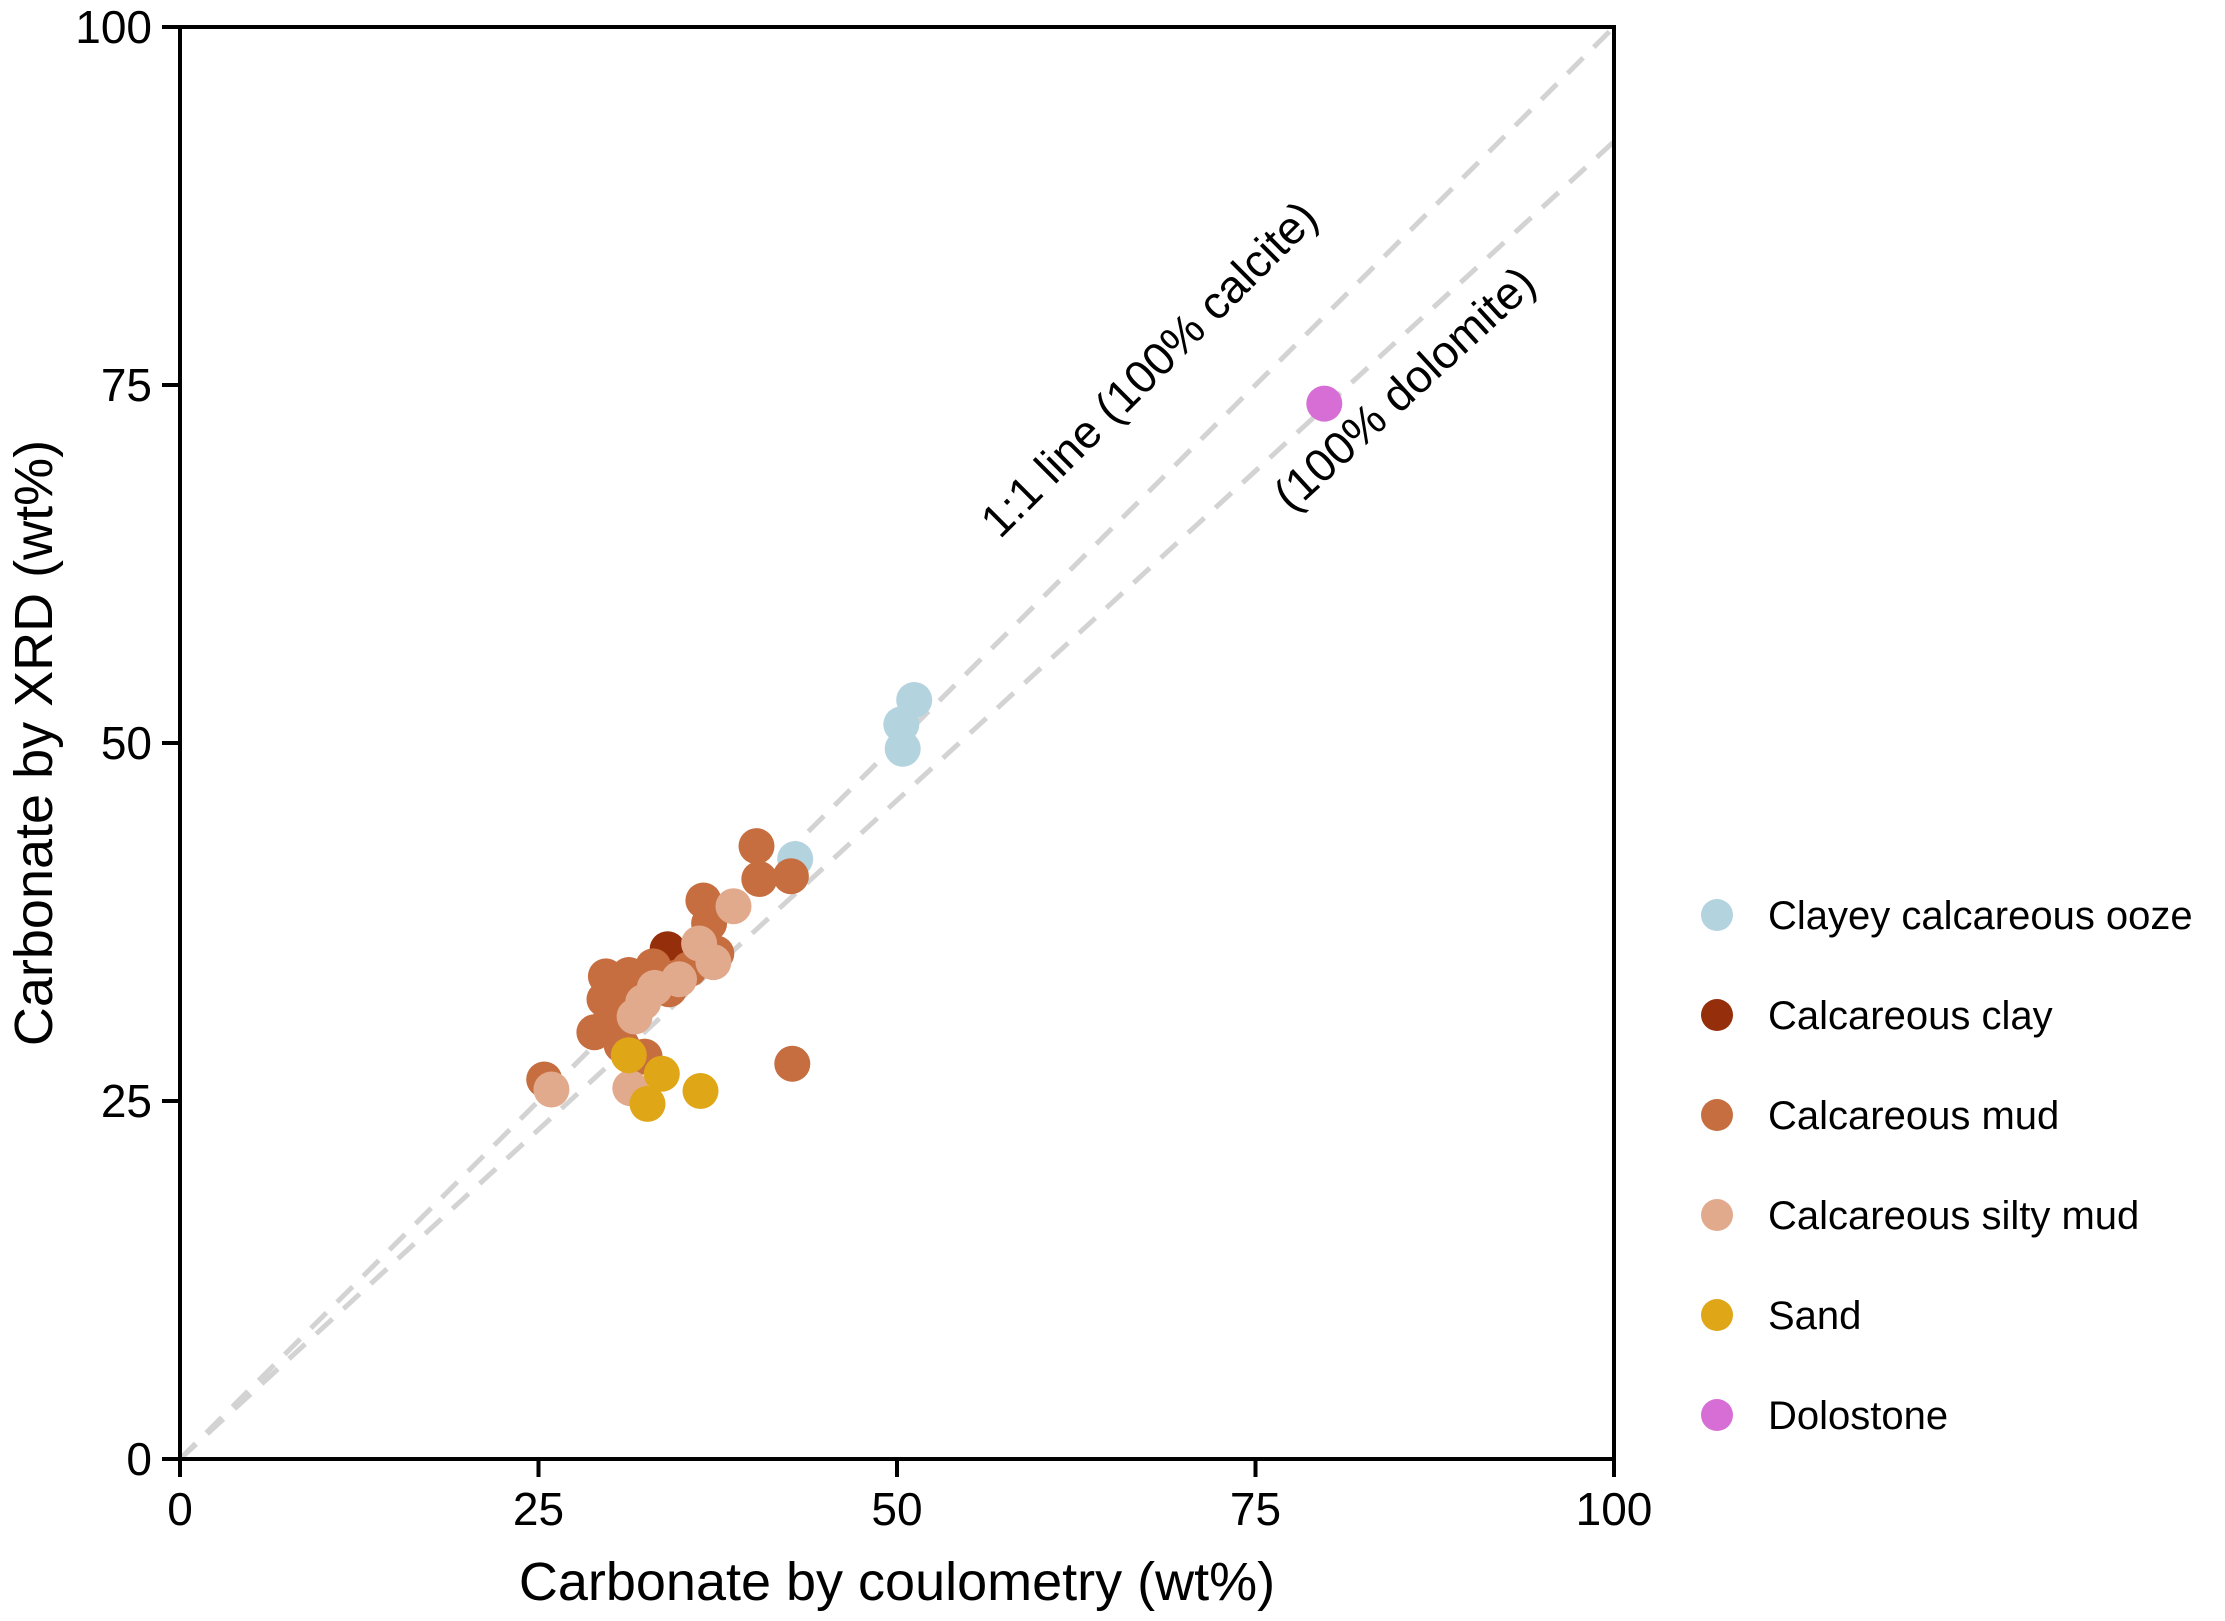  I want to click on legend-label-4: Calcareous silty mud, so click(1953, 1216).